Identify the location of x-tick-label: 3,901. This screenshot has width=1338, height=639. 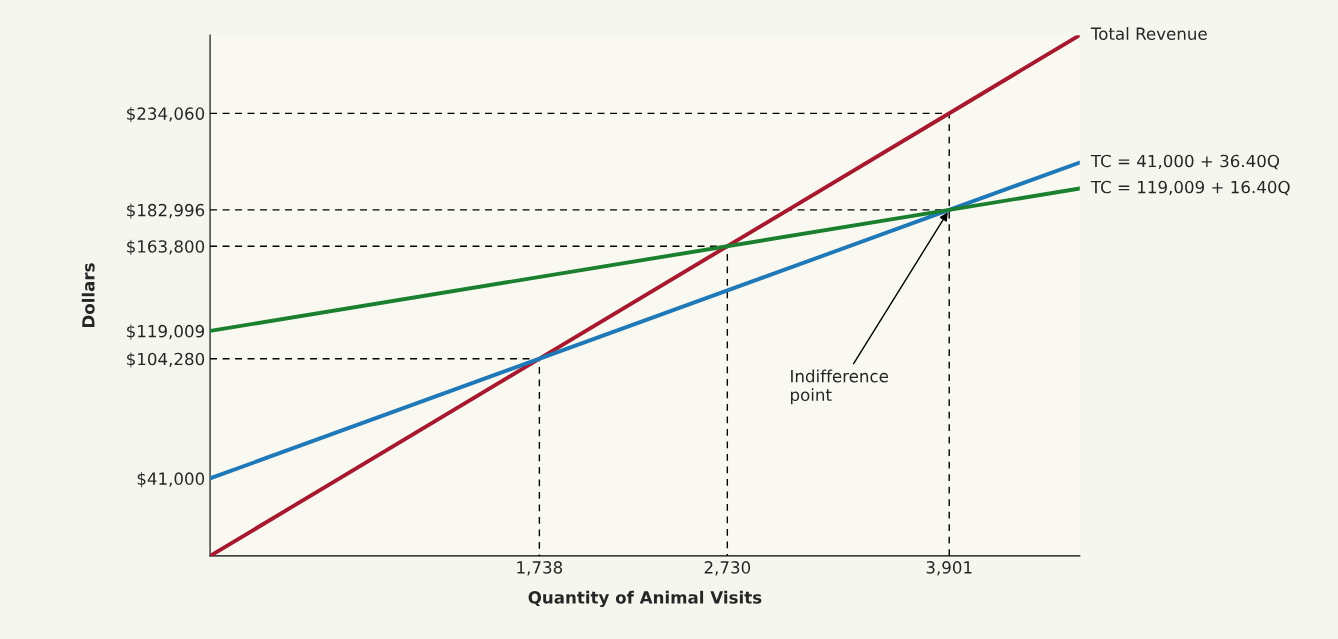
(949, 568).